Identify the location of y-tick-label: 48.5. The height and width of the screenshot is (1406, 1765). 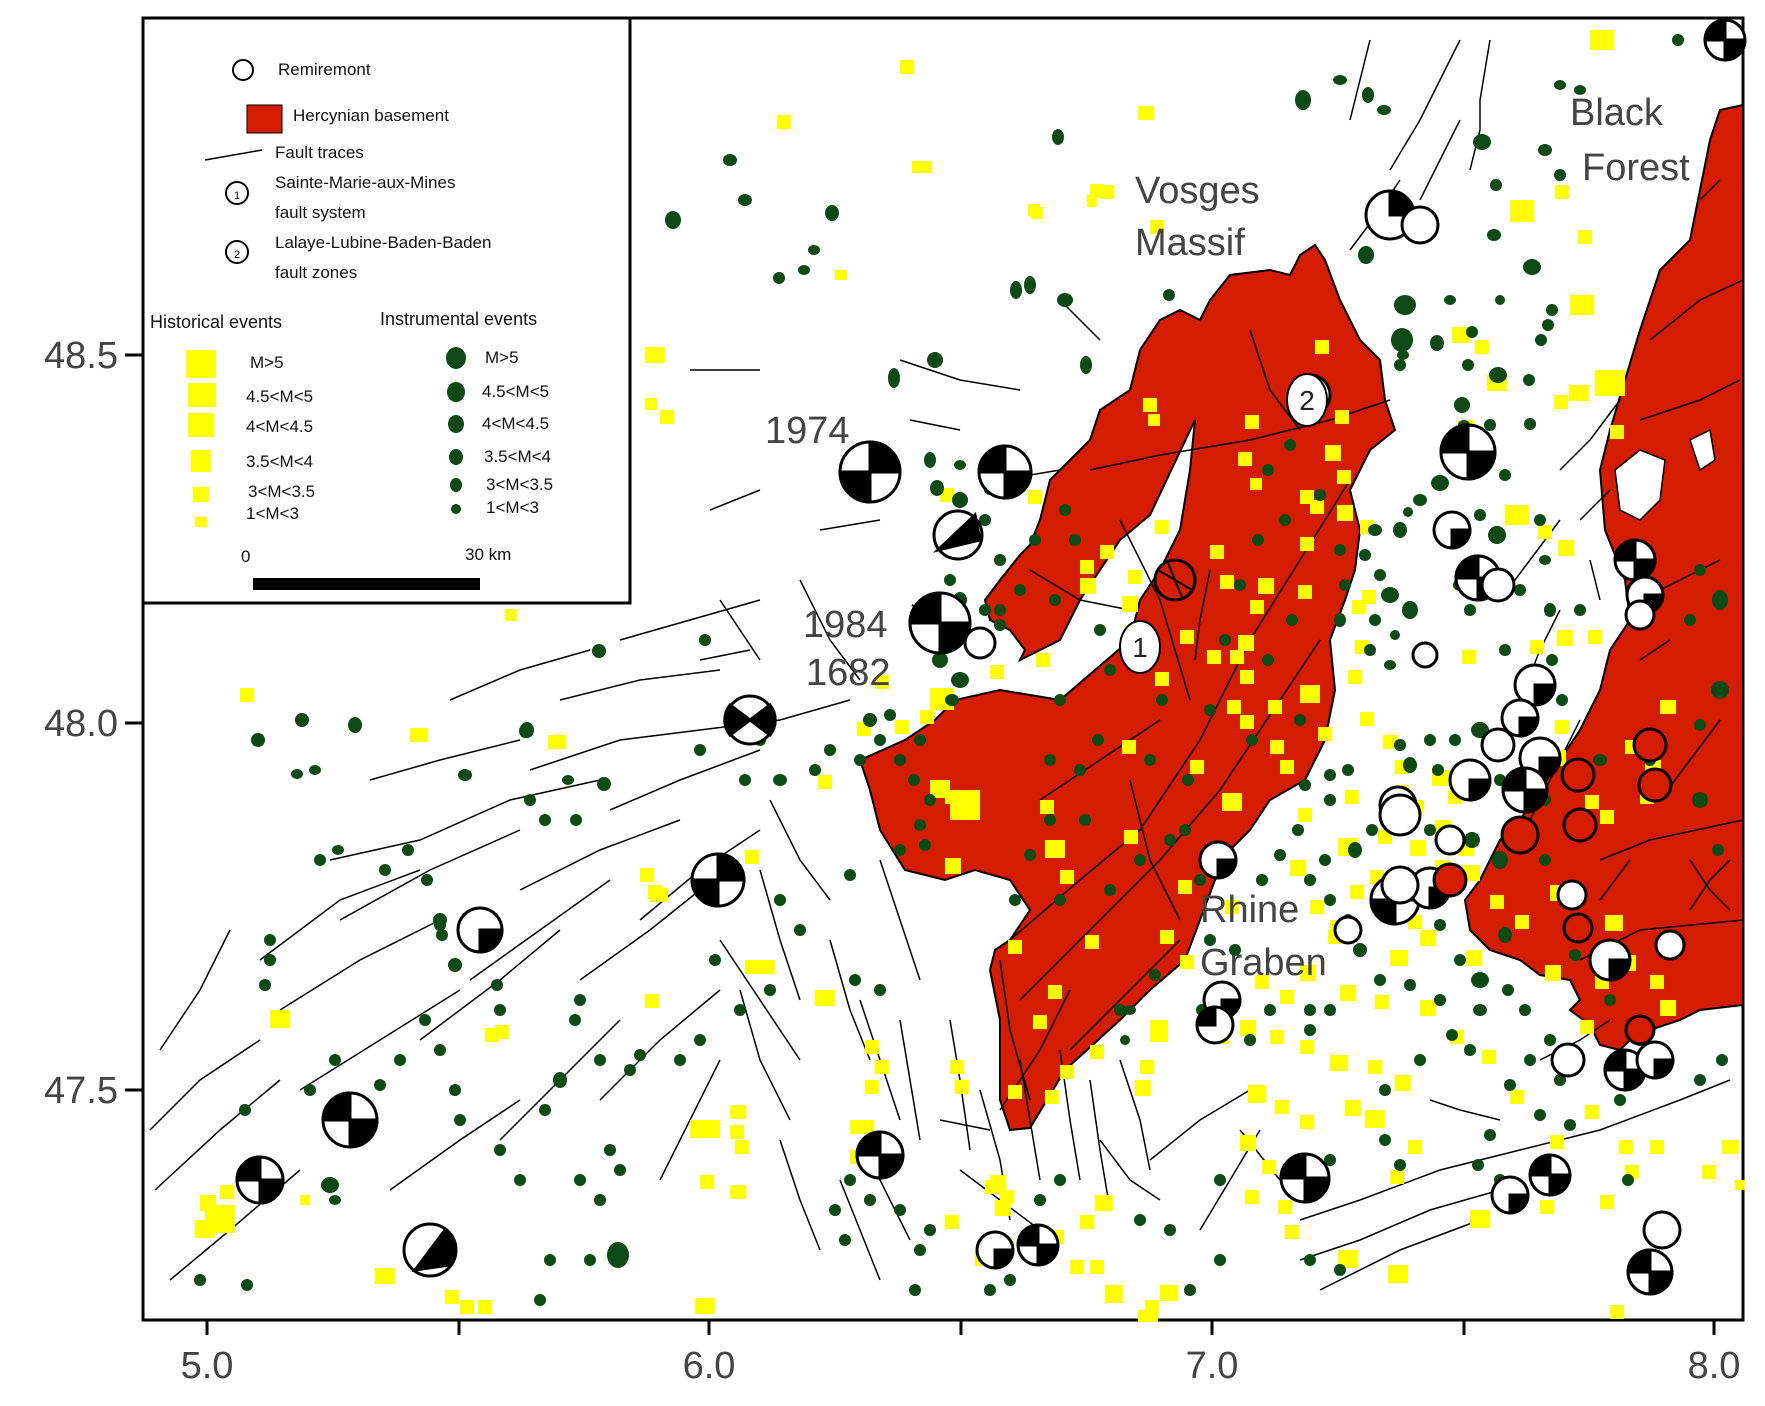
(81, 356).